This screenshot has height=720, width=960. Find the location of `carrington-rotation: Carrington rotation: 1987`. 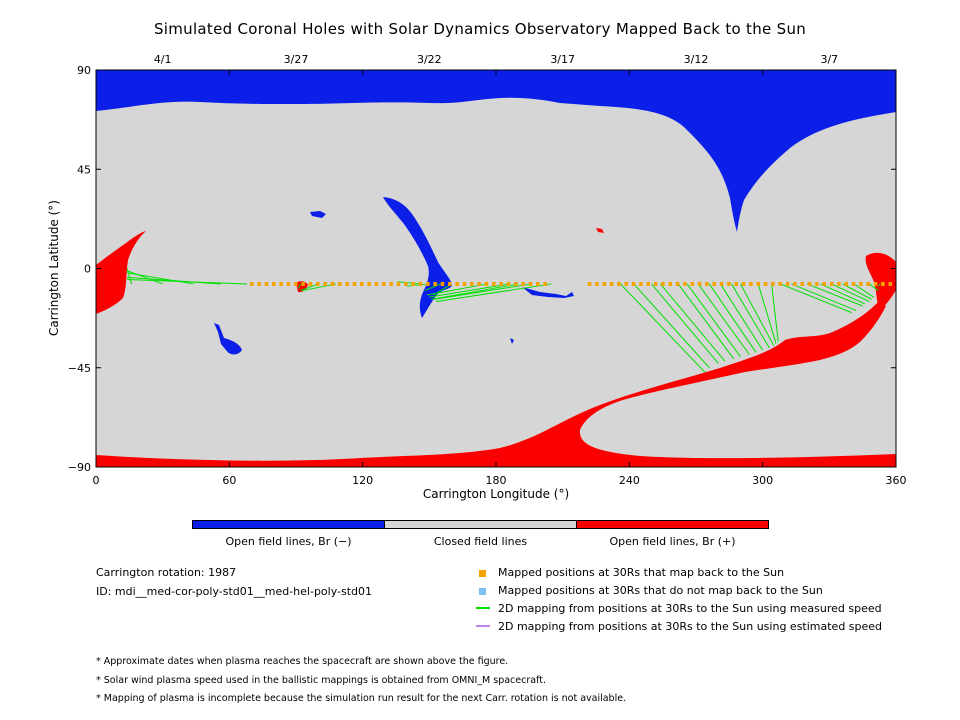

carrington-rotation: Carrington rotation: 1987 is located at coordinates (166, 572).